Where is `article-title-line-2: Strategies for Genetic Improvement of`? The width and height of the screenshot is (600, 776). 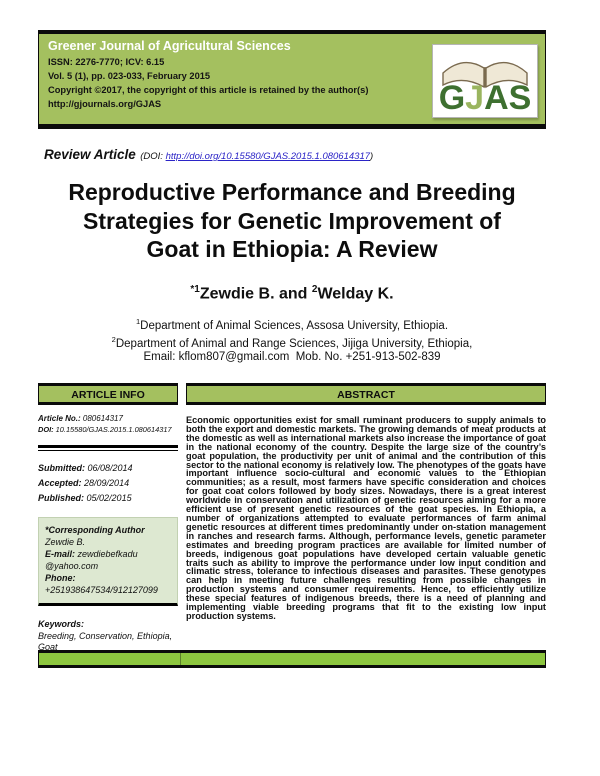
article-title-line-2: Strategies for Genetic Improvement of is located at coordinates (292, 220).